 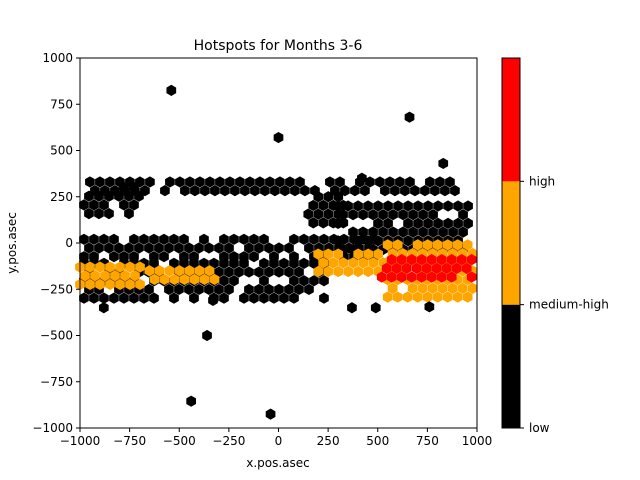 What do you see at coordinates (477, 441) in the screenshot?
I see `x-tick-label: 1000` at bounding box center [477, 441].